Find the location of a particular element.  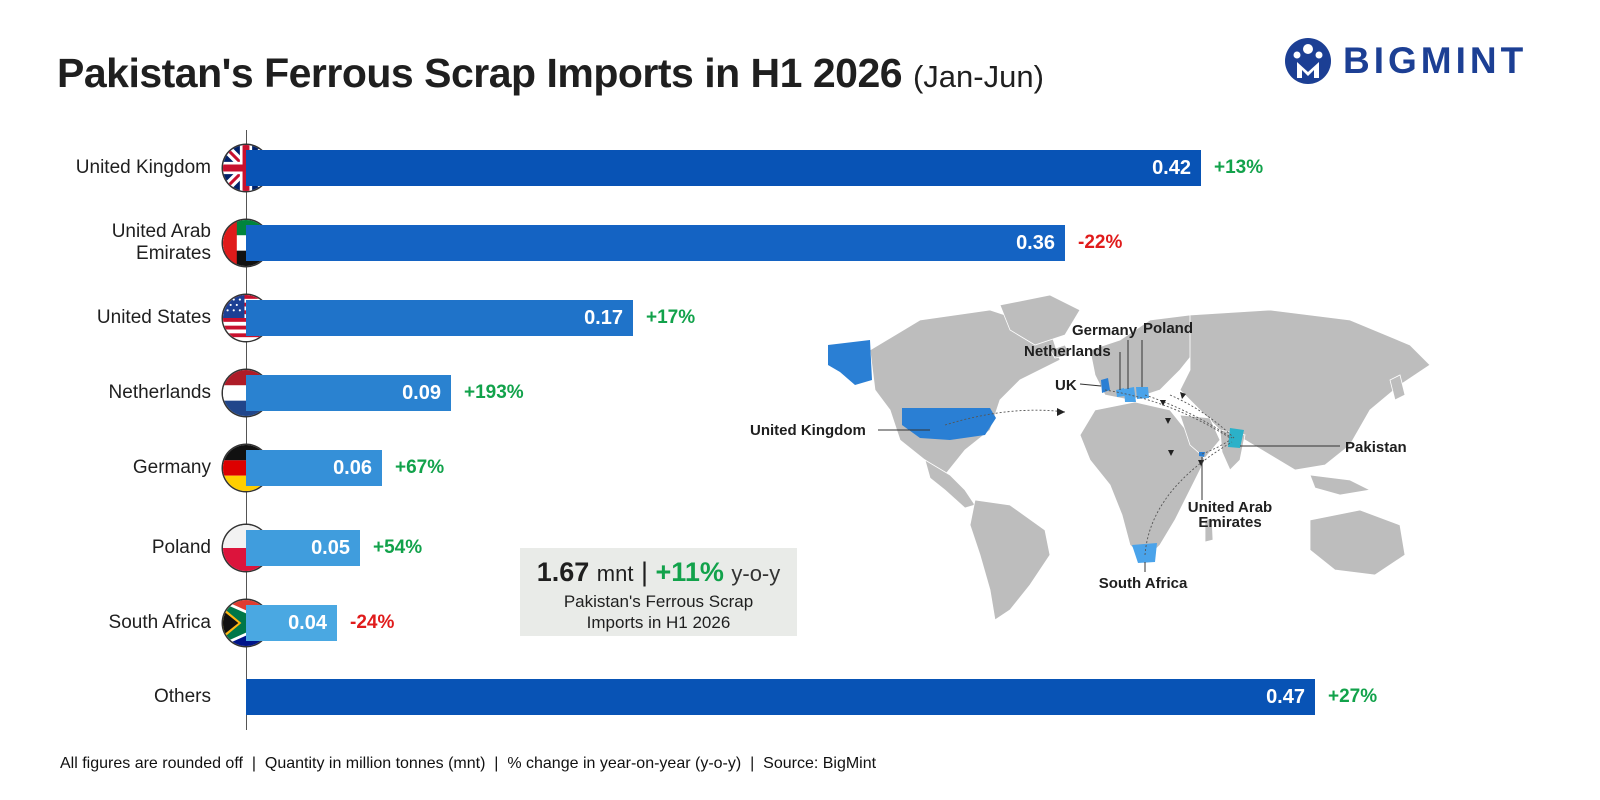

bigmint-logo: BIGMINT is located at coordinates (1405, 61).